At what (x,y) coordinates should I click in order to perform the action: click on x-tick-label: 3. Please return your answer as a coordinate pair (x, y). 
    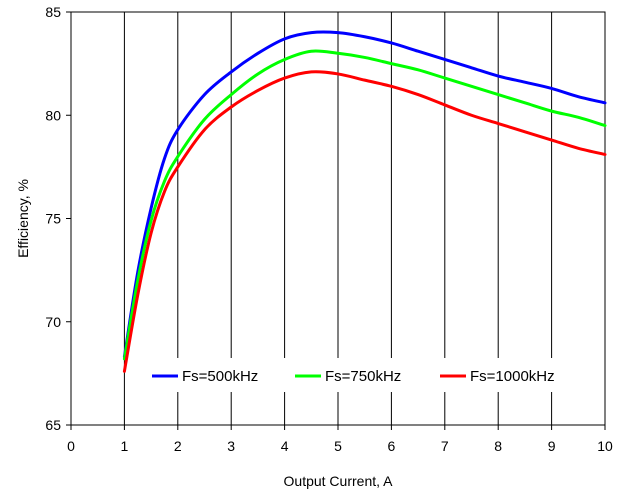
    Looking at the image, I should click on (231, 446).